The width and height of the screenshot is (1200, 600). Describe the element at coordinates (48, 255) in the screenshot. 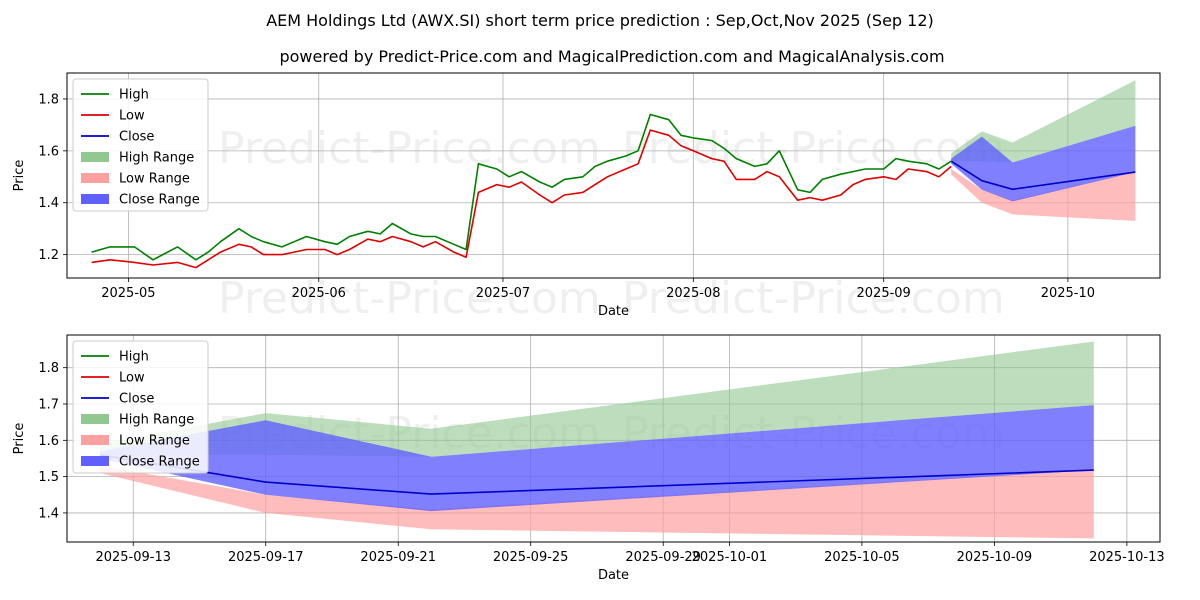

I see `y-tick-label: 1.2` at that location.